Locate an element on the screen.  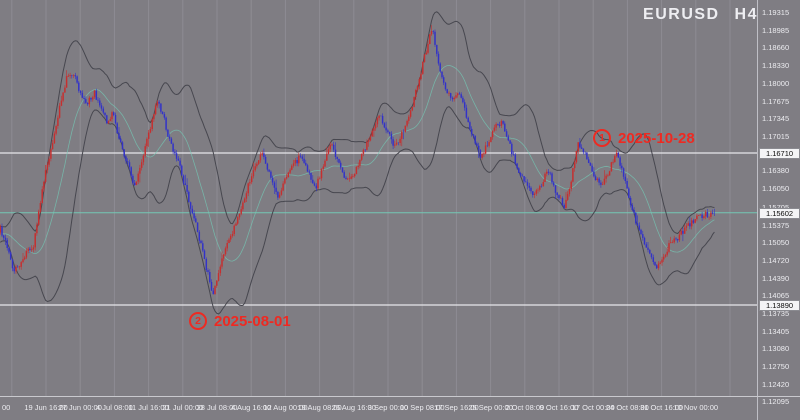
price-axis-label: 1.16380 is located at coordinates (776, 171).